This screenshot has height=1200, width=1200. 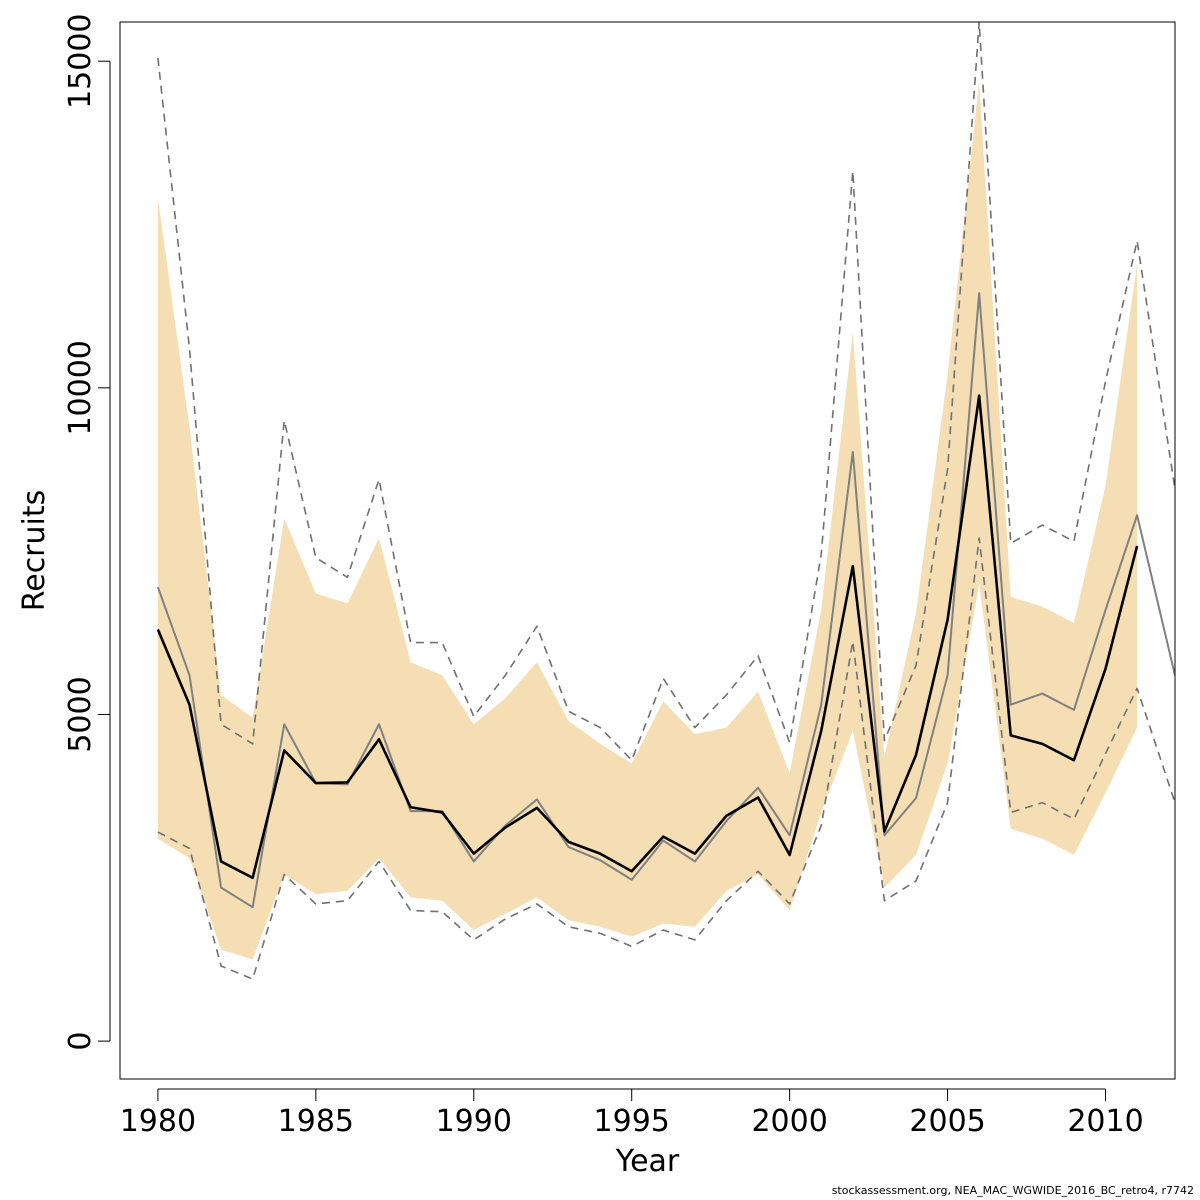 What do you see at coordinates (34, 551) in the screenshot?
I see `y-axis-title: Recruits` at bounding box center [34, 551].